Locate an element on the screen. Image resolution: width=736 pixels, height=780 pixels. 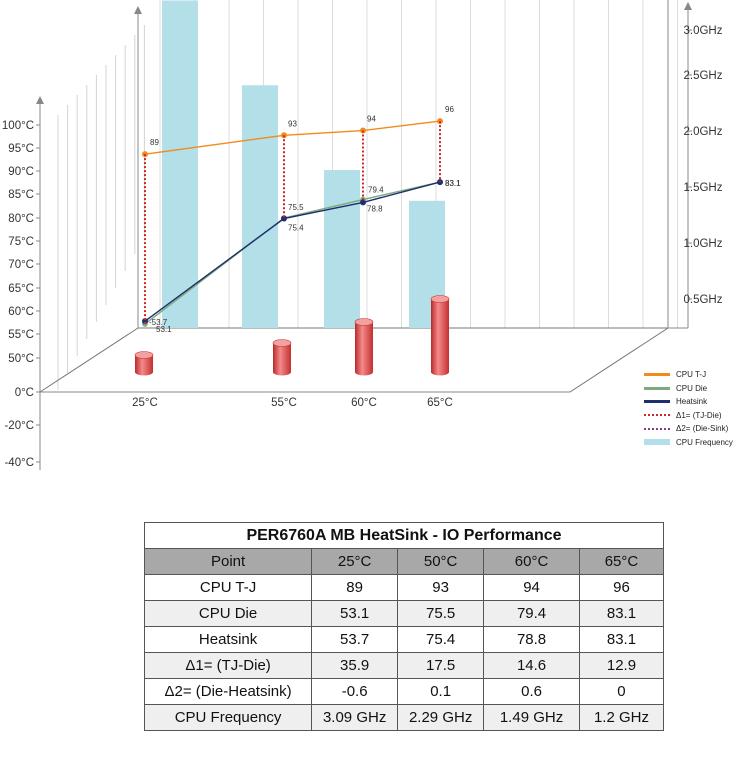
table-cell: 35.9 is located at coordinates (355, 665).